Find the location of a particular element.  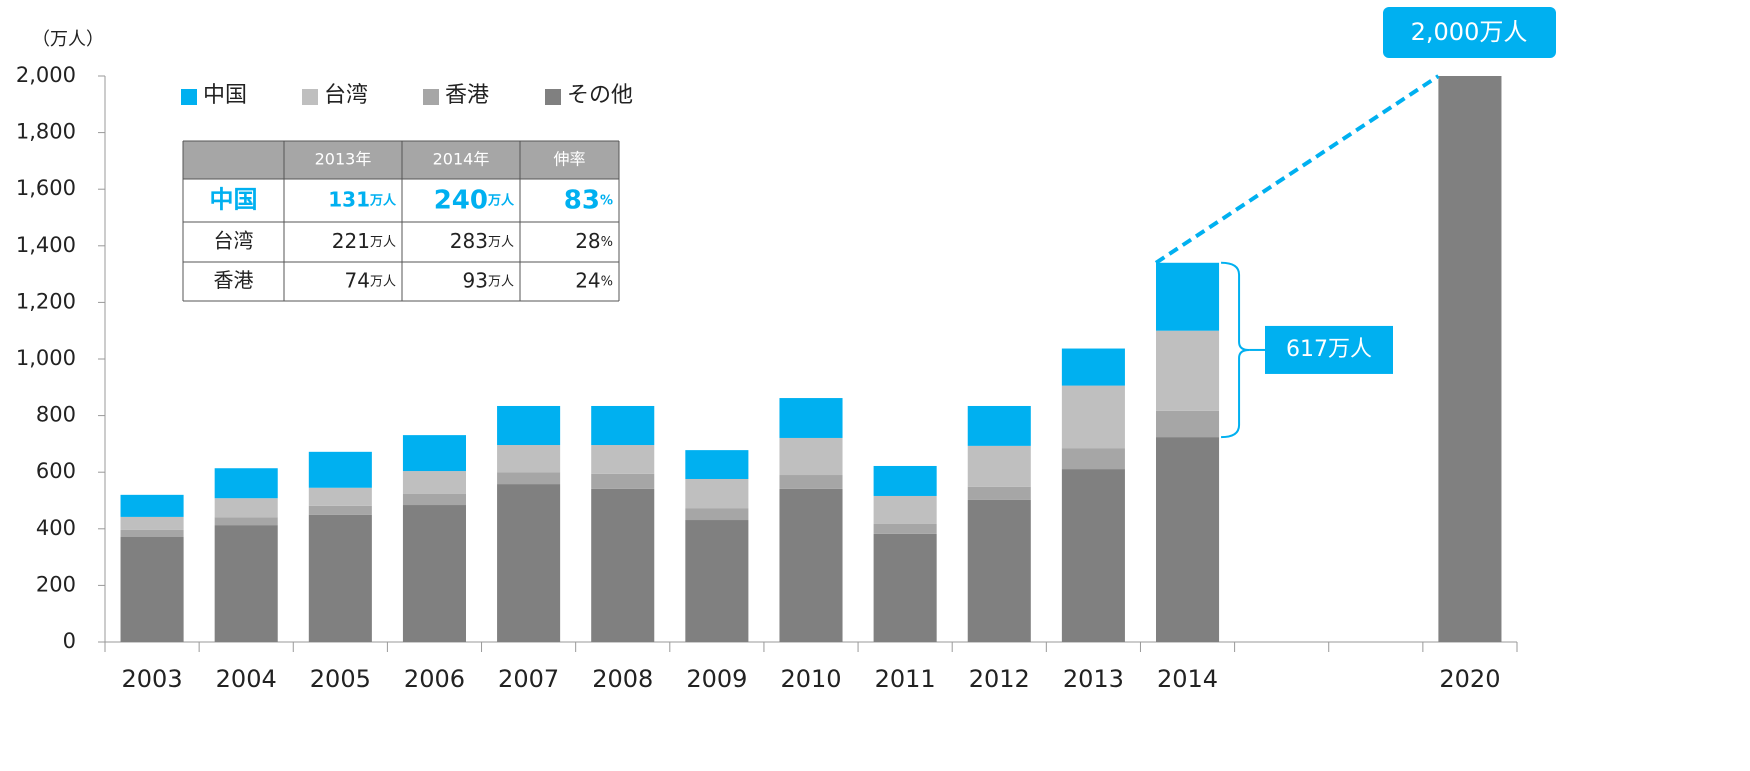

legend-label: その他 is located at coordinates (600, 95).